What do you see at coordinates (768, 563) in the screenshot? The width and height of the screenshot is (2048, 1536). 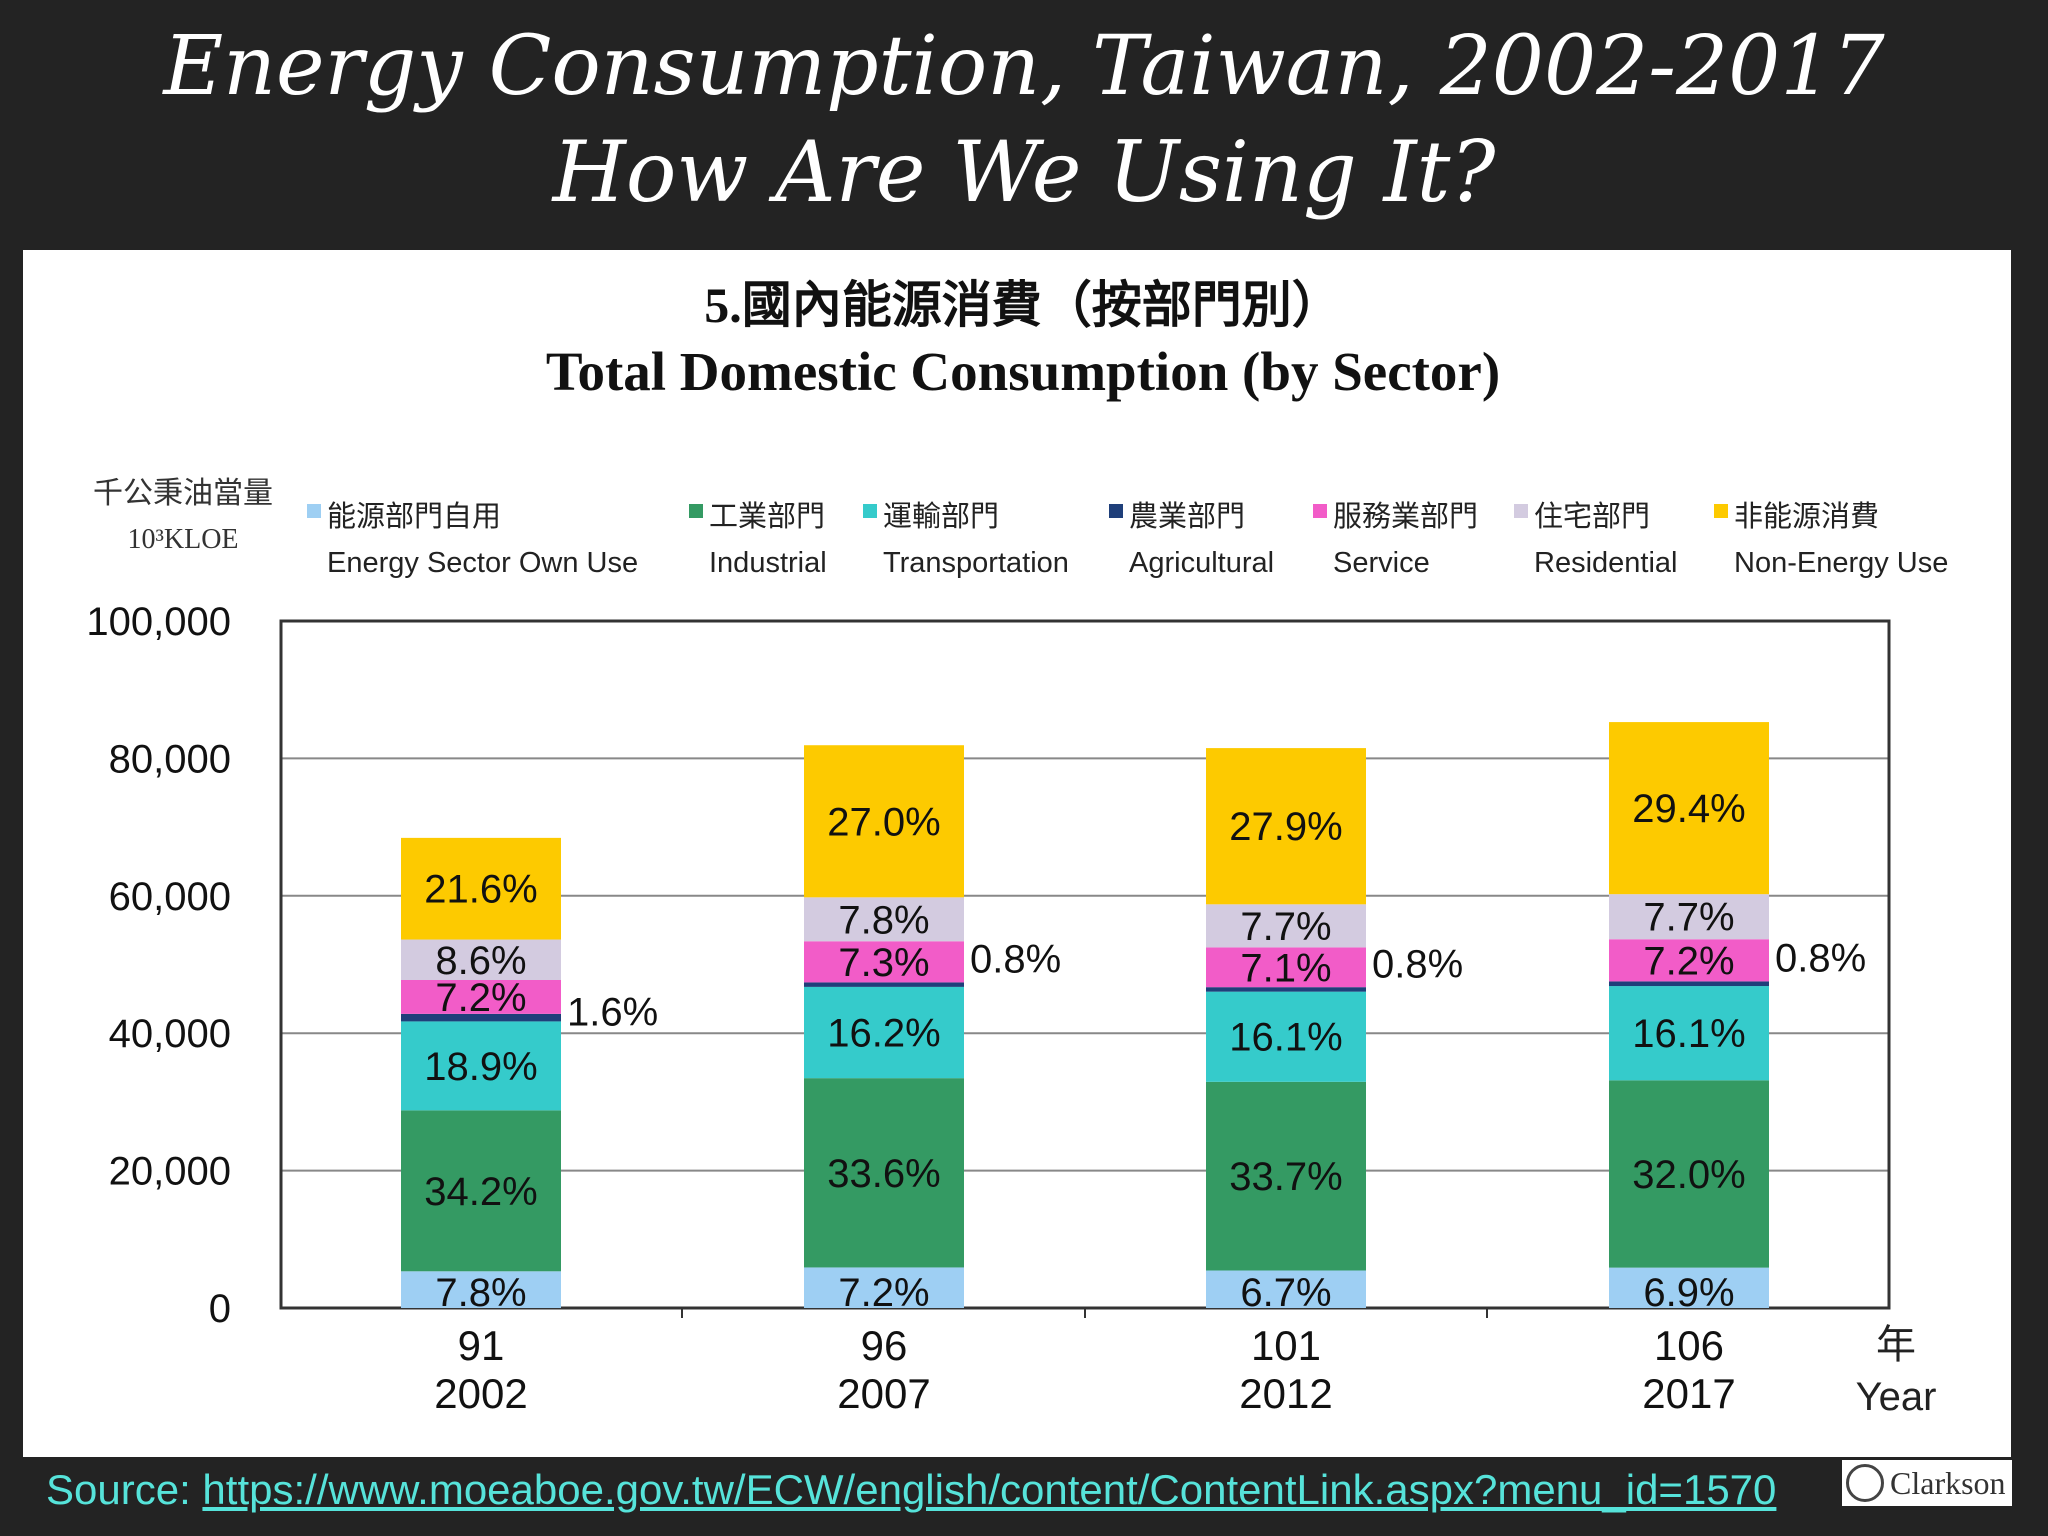 I see `legend-label: Industrial` at bounding box center [768, 563].